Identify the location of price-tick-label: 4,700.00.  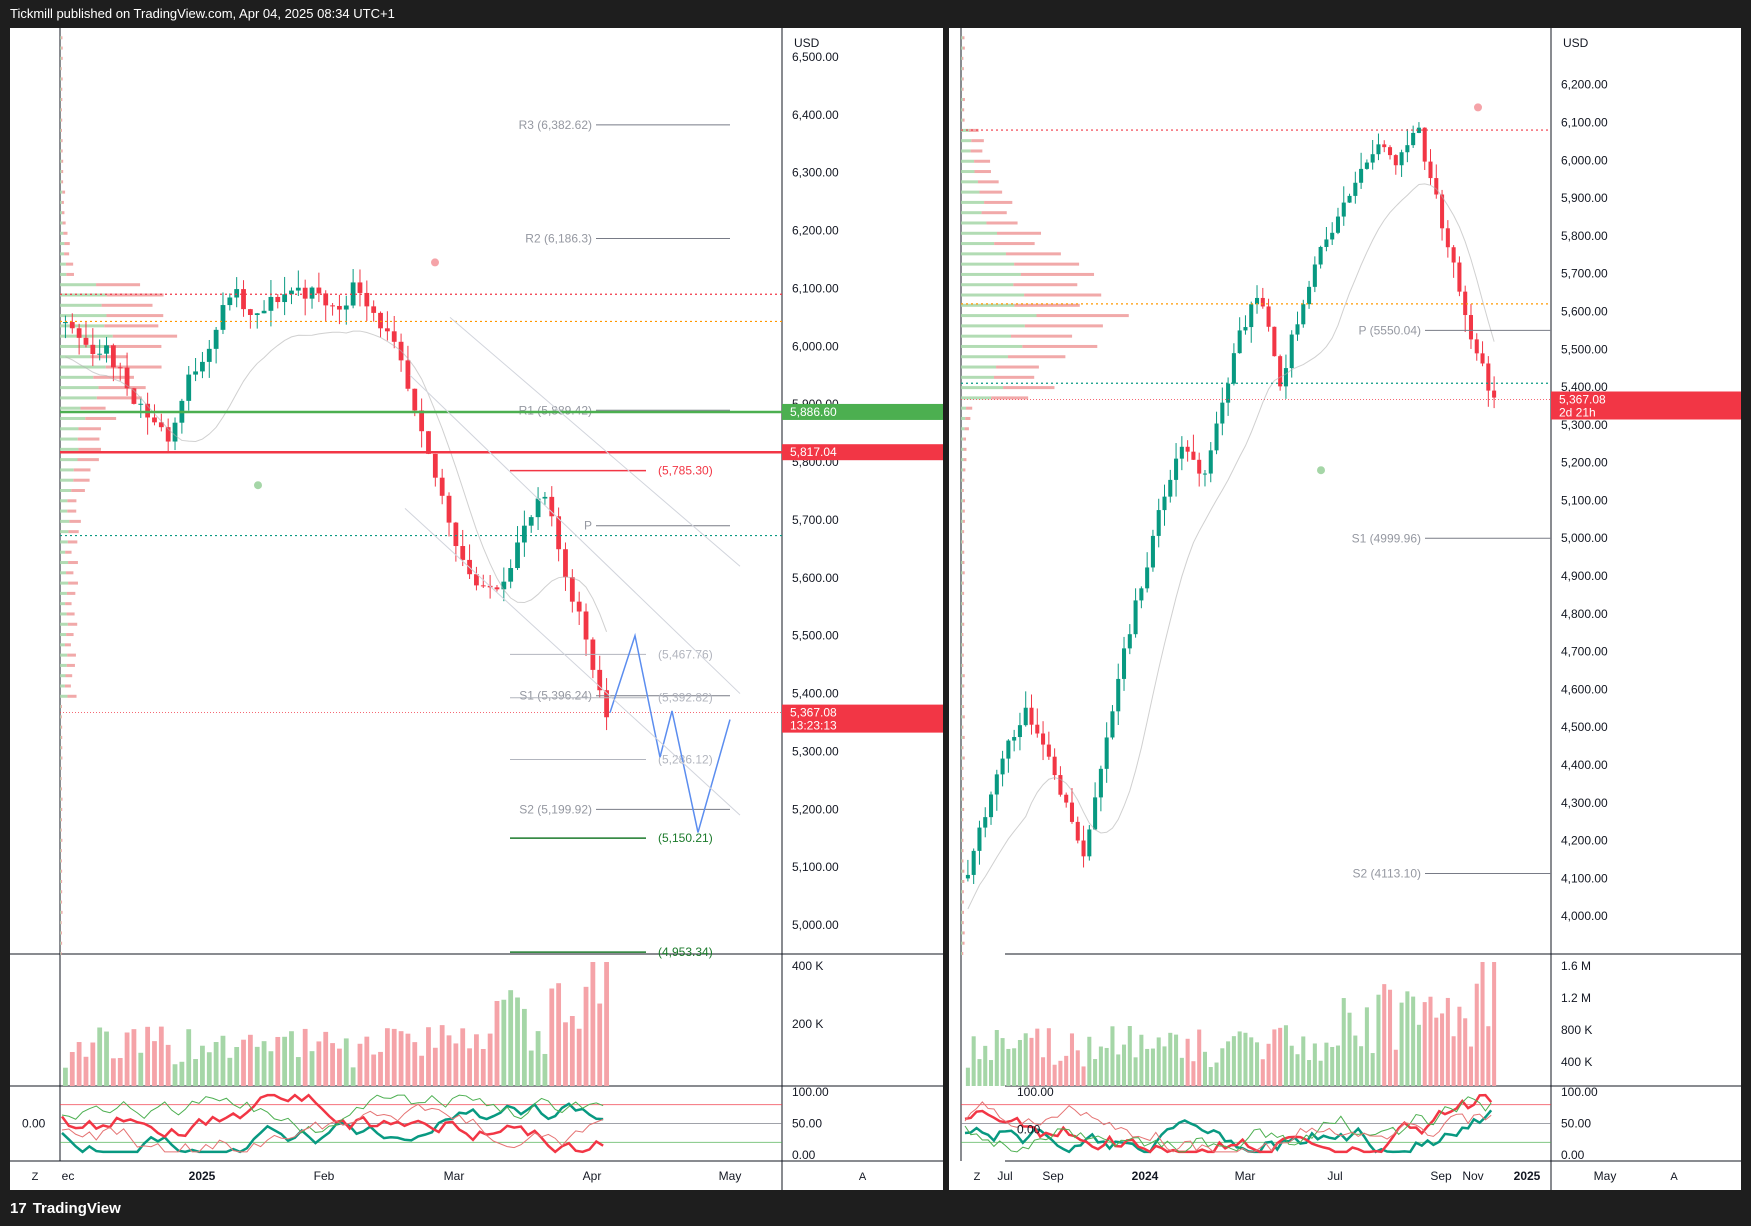
(1584, 652).